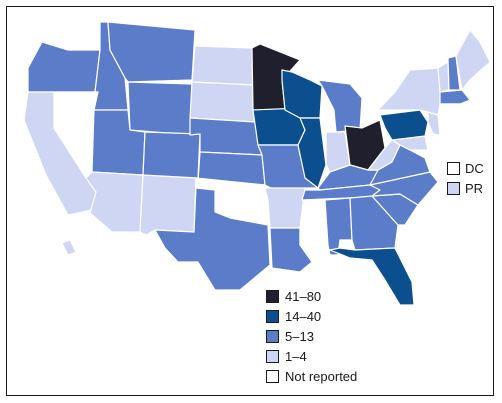  I want to click on pr-swatch, so click(453, 188).